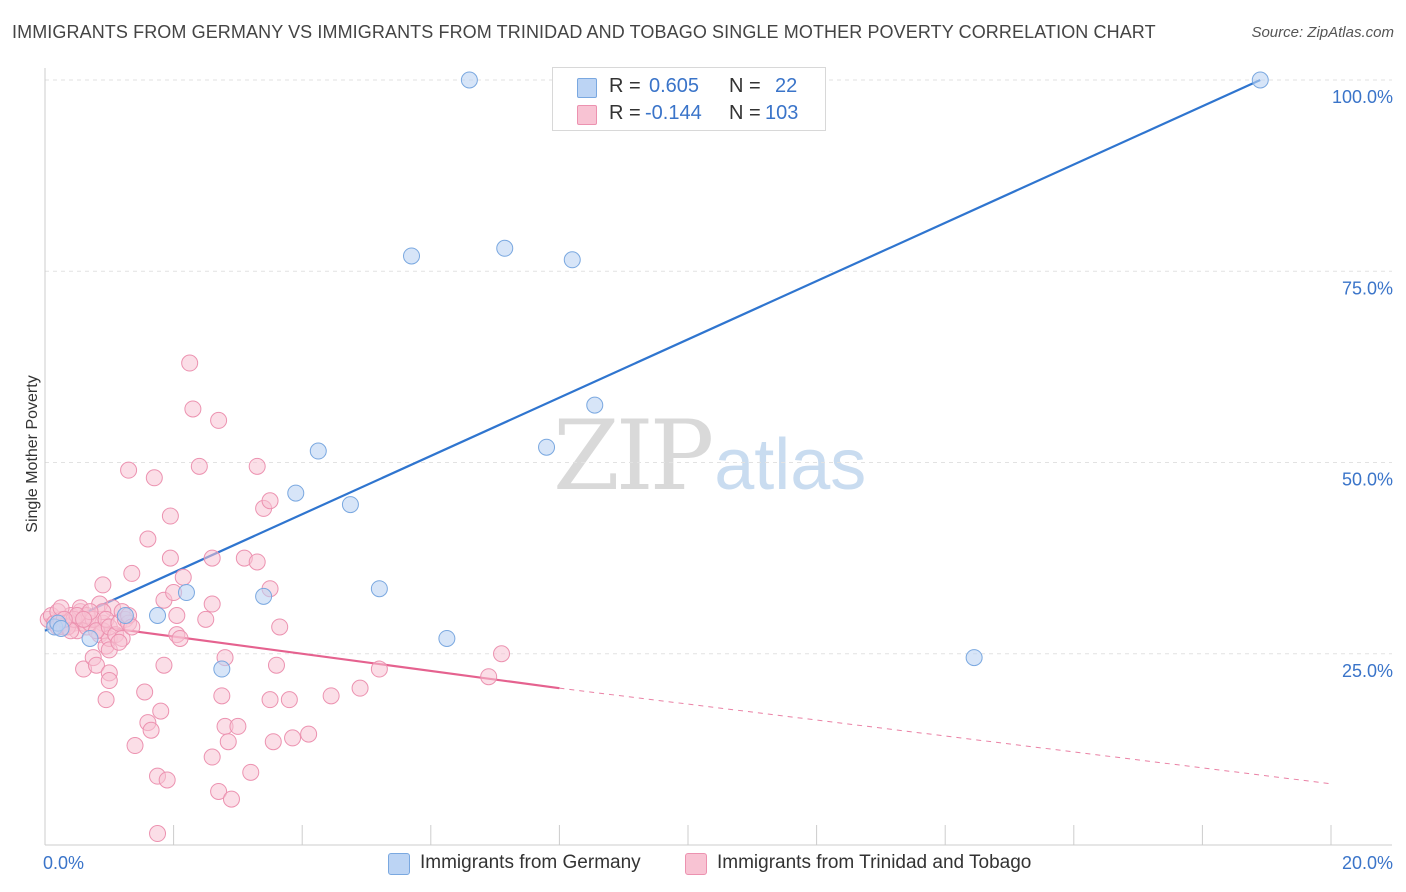 The width and height of the screenshot is (1406, 892). Describe the element at coordinates (1322, 32) in the screenshot. I see `source-credit: Source: ZipAtlas.com` at that location.